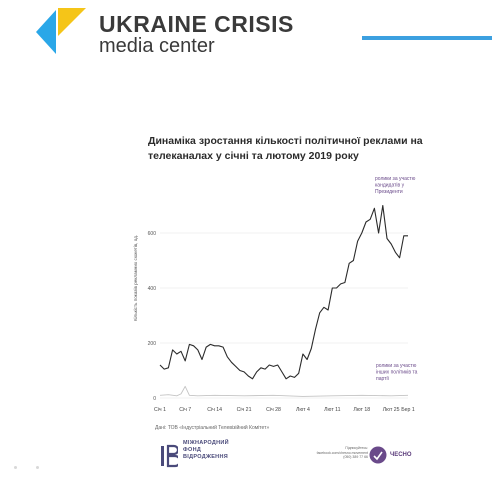 The width and height of the screenshot is (492, 477). I want to click on x-tick-label: Сiч 7, so click(185, 410).